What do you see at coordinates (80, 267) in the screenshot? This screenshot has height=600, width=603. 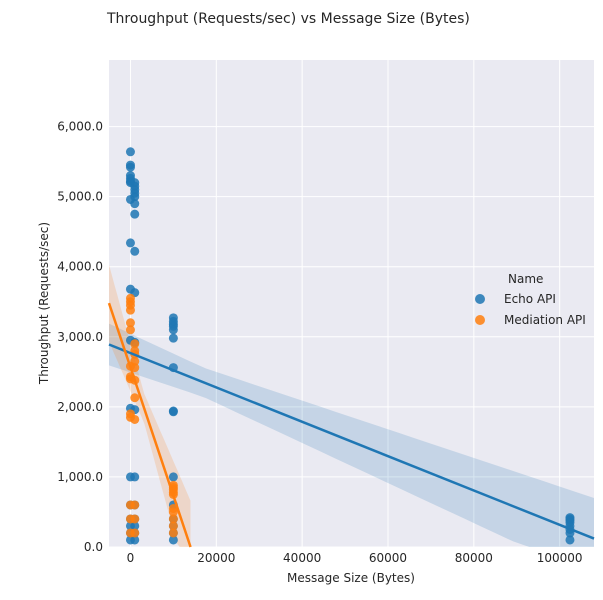 I see `y-tick-label: 4,000.0` at bounding box center [80, 267].